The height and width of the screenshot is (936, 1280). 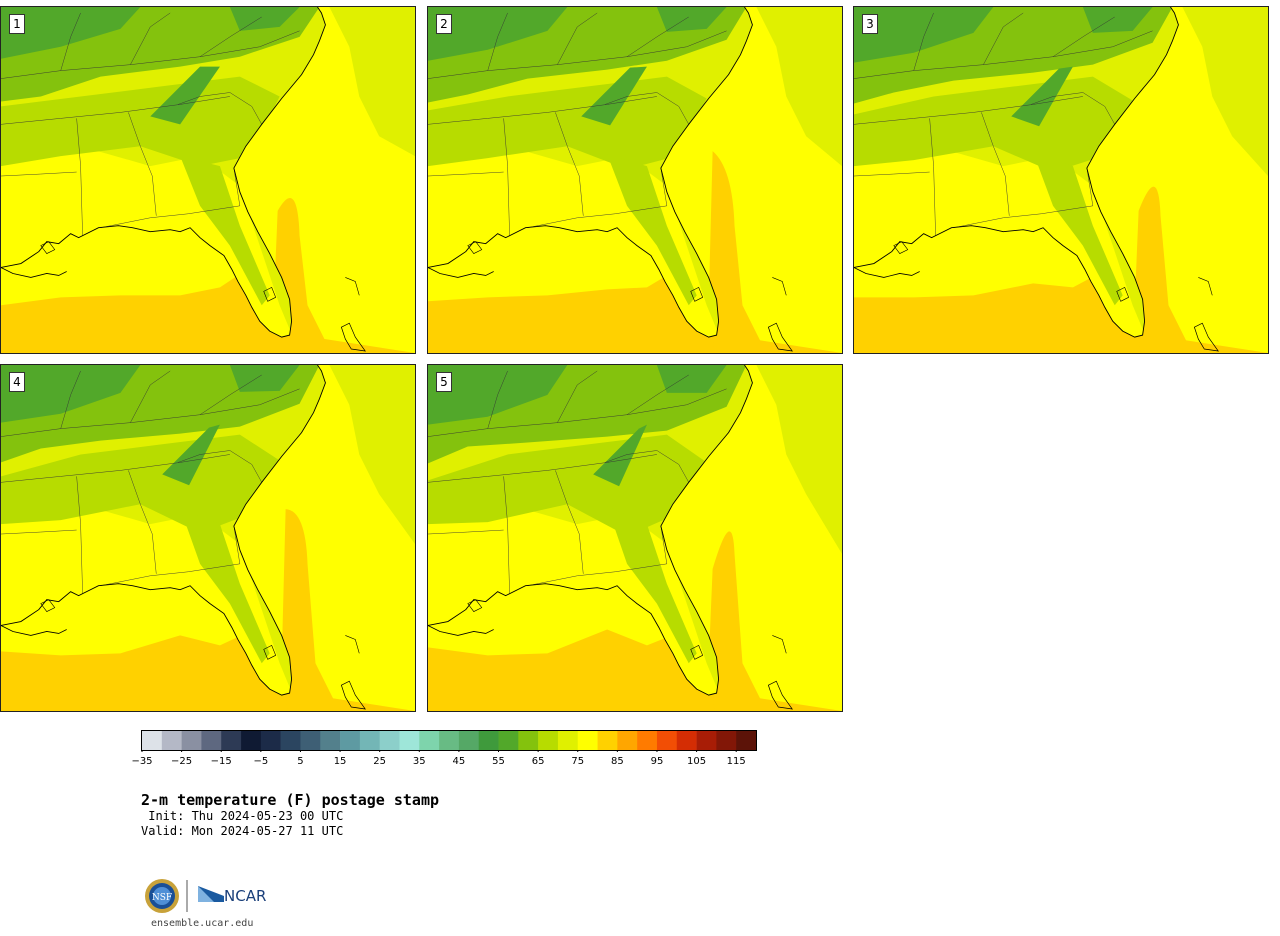 What do you see at coordinates (538, 761) in the screenshot?
I see `colorbar-tick-label: 65` at bounding box center [538, 761].